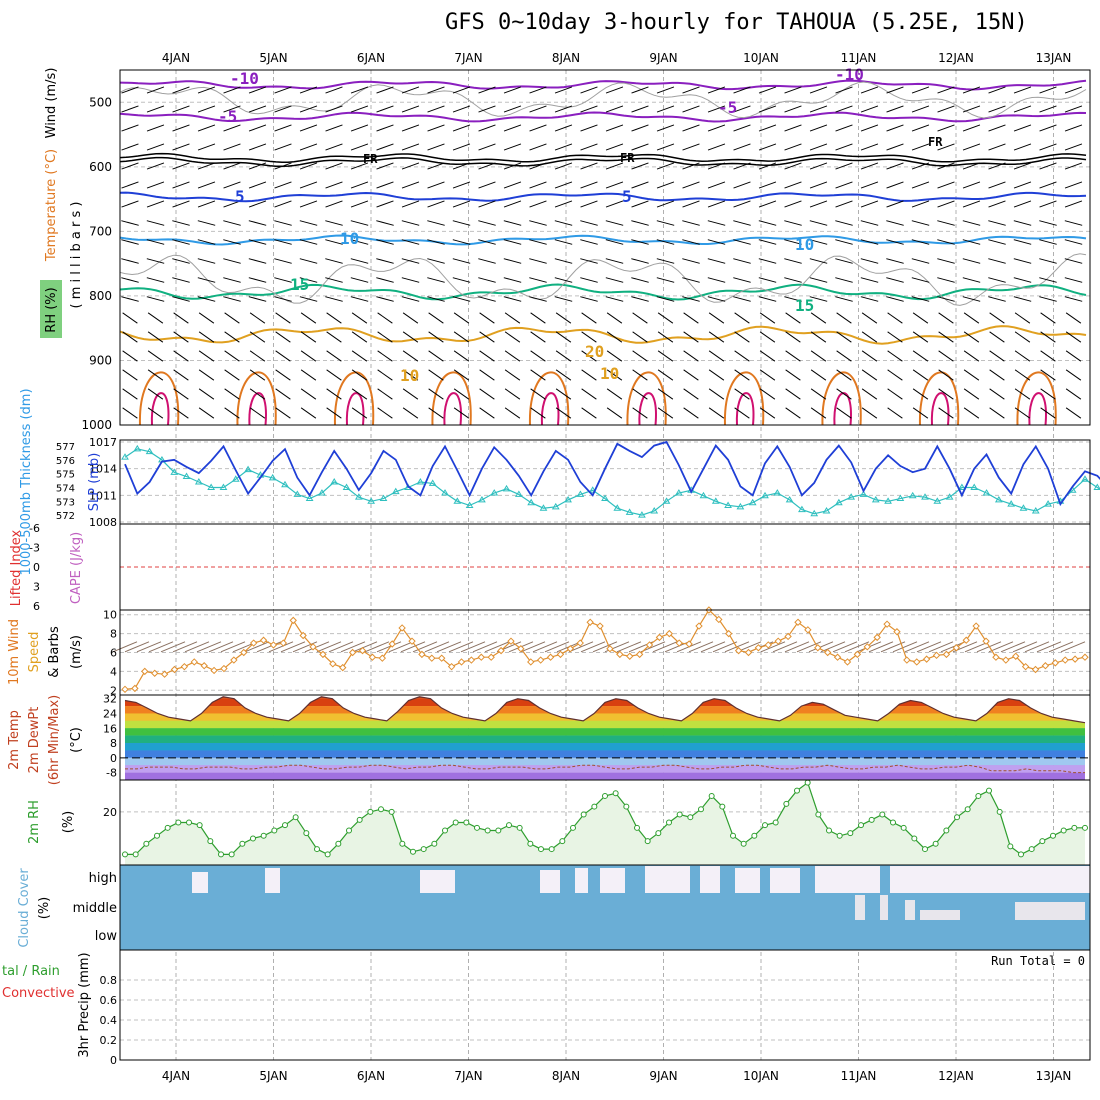 The height and width of the screenshot is (1100, 1100). What do you see at coordinates (84, 1004) in the screenshot?
I see `precip-axis-unit: 3hr Precip (mm)` at bounding box center [84, 1004].